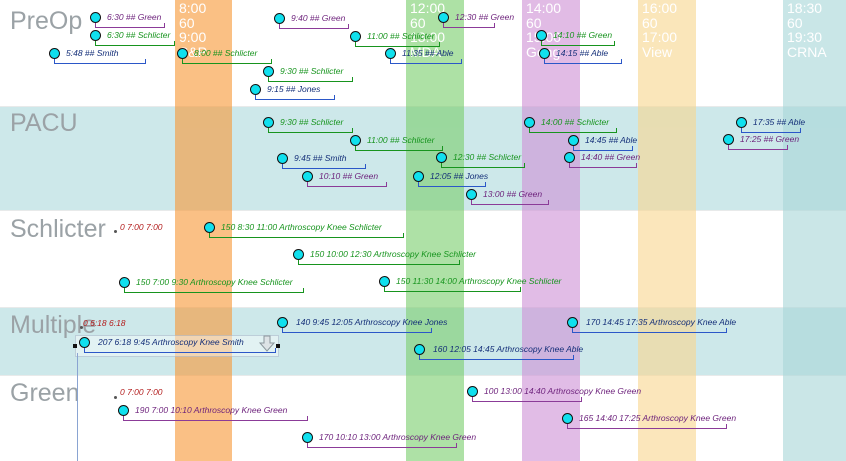 The height and width of the screenshot is (461, 846). Describe the element at coordinates (807, 30) in the screenshot. I see `time-block-text: 18:30 60 19:30 CRNA` at that location.